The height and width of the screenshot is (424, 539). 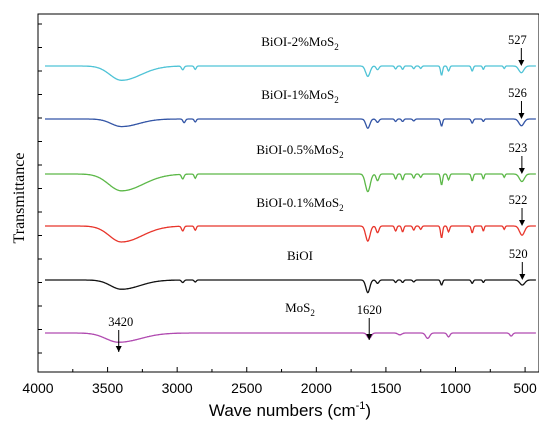 I want to click on x-tick-label: 500, so click(x=525, y=388).